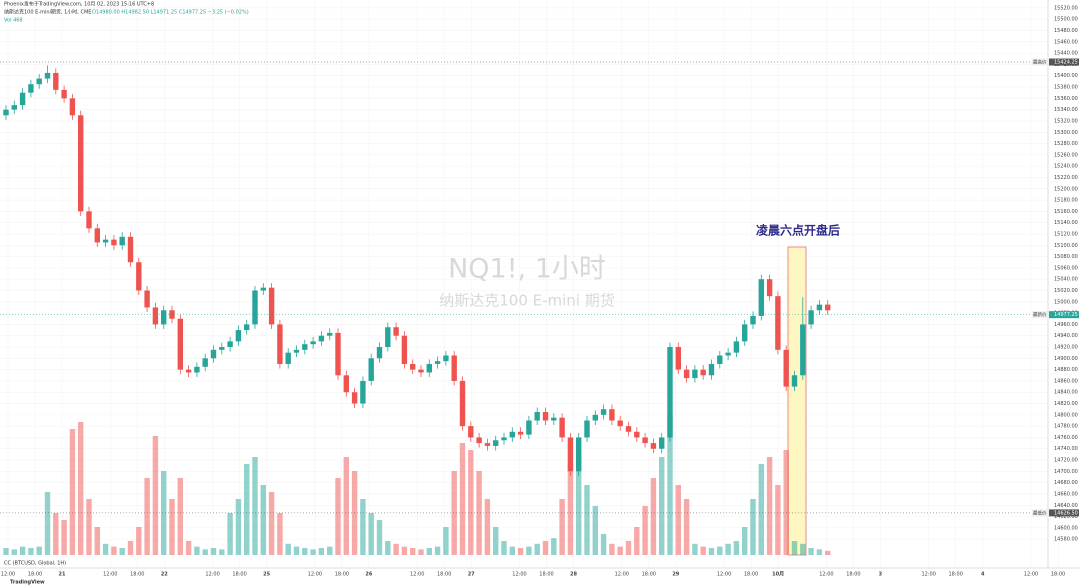 This screenshot has height=588, width=1080. I want to click on x-tick-label: 29, so click(675, 575).